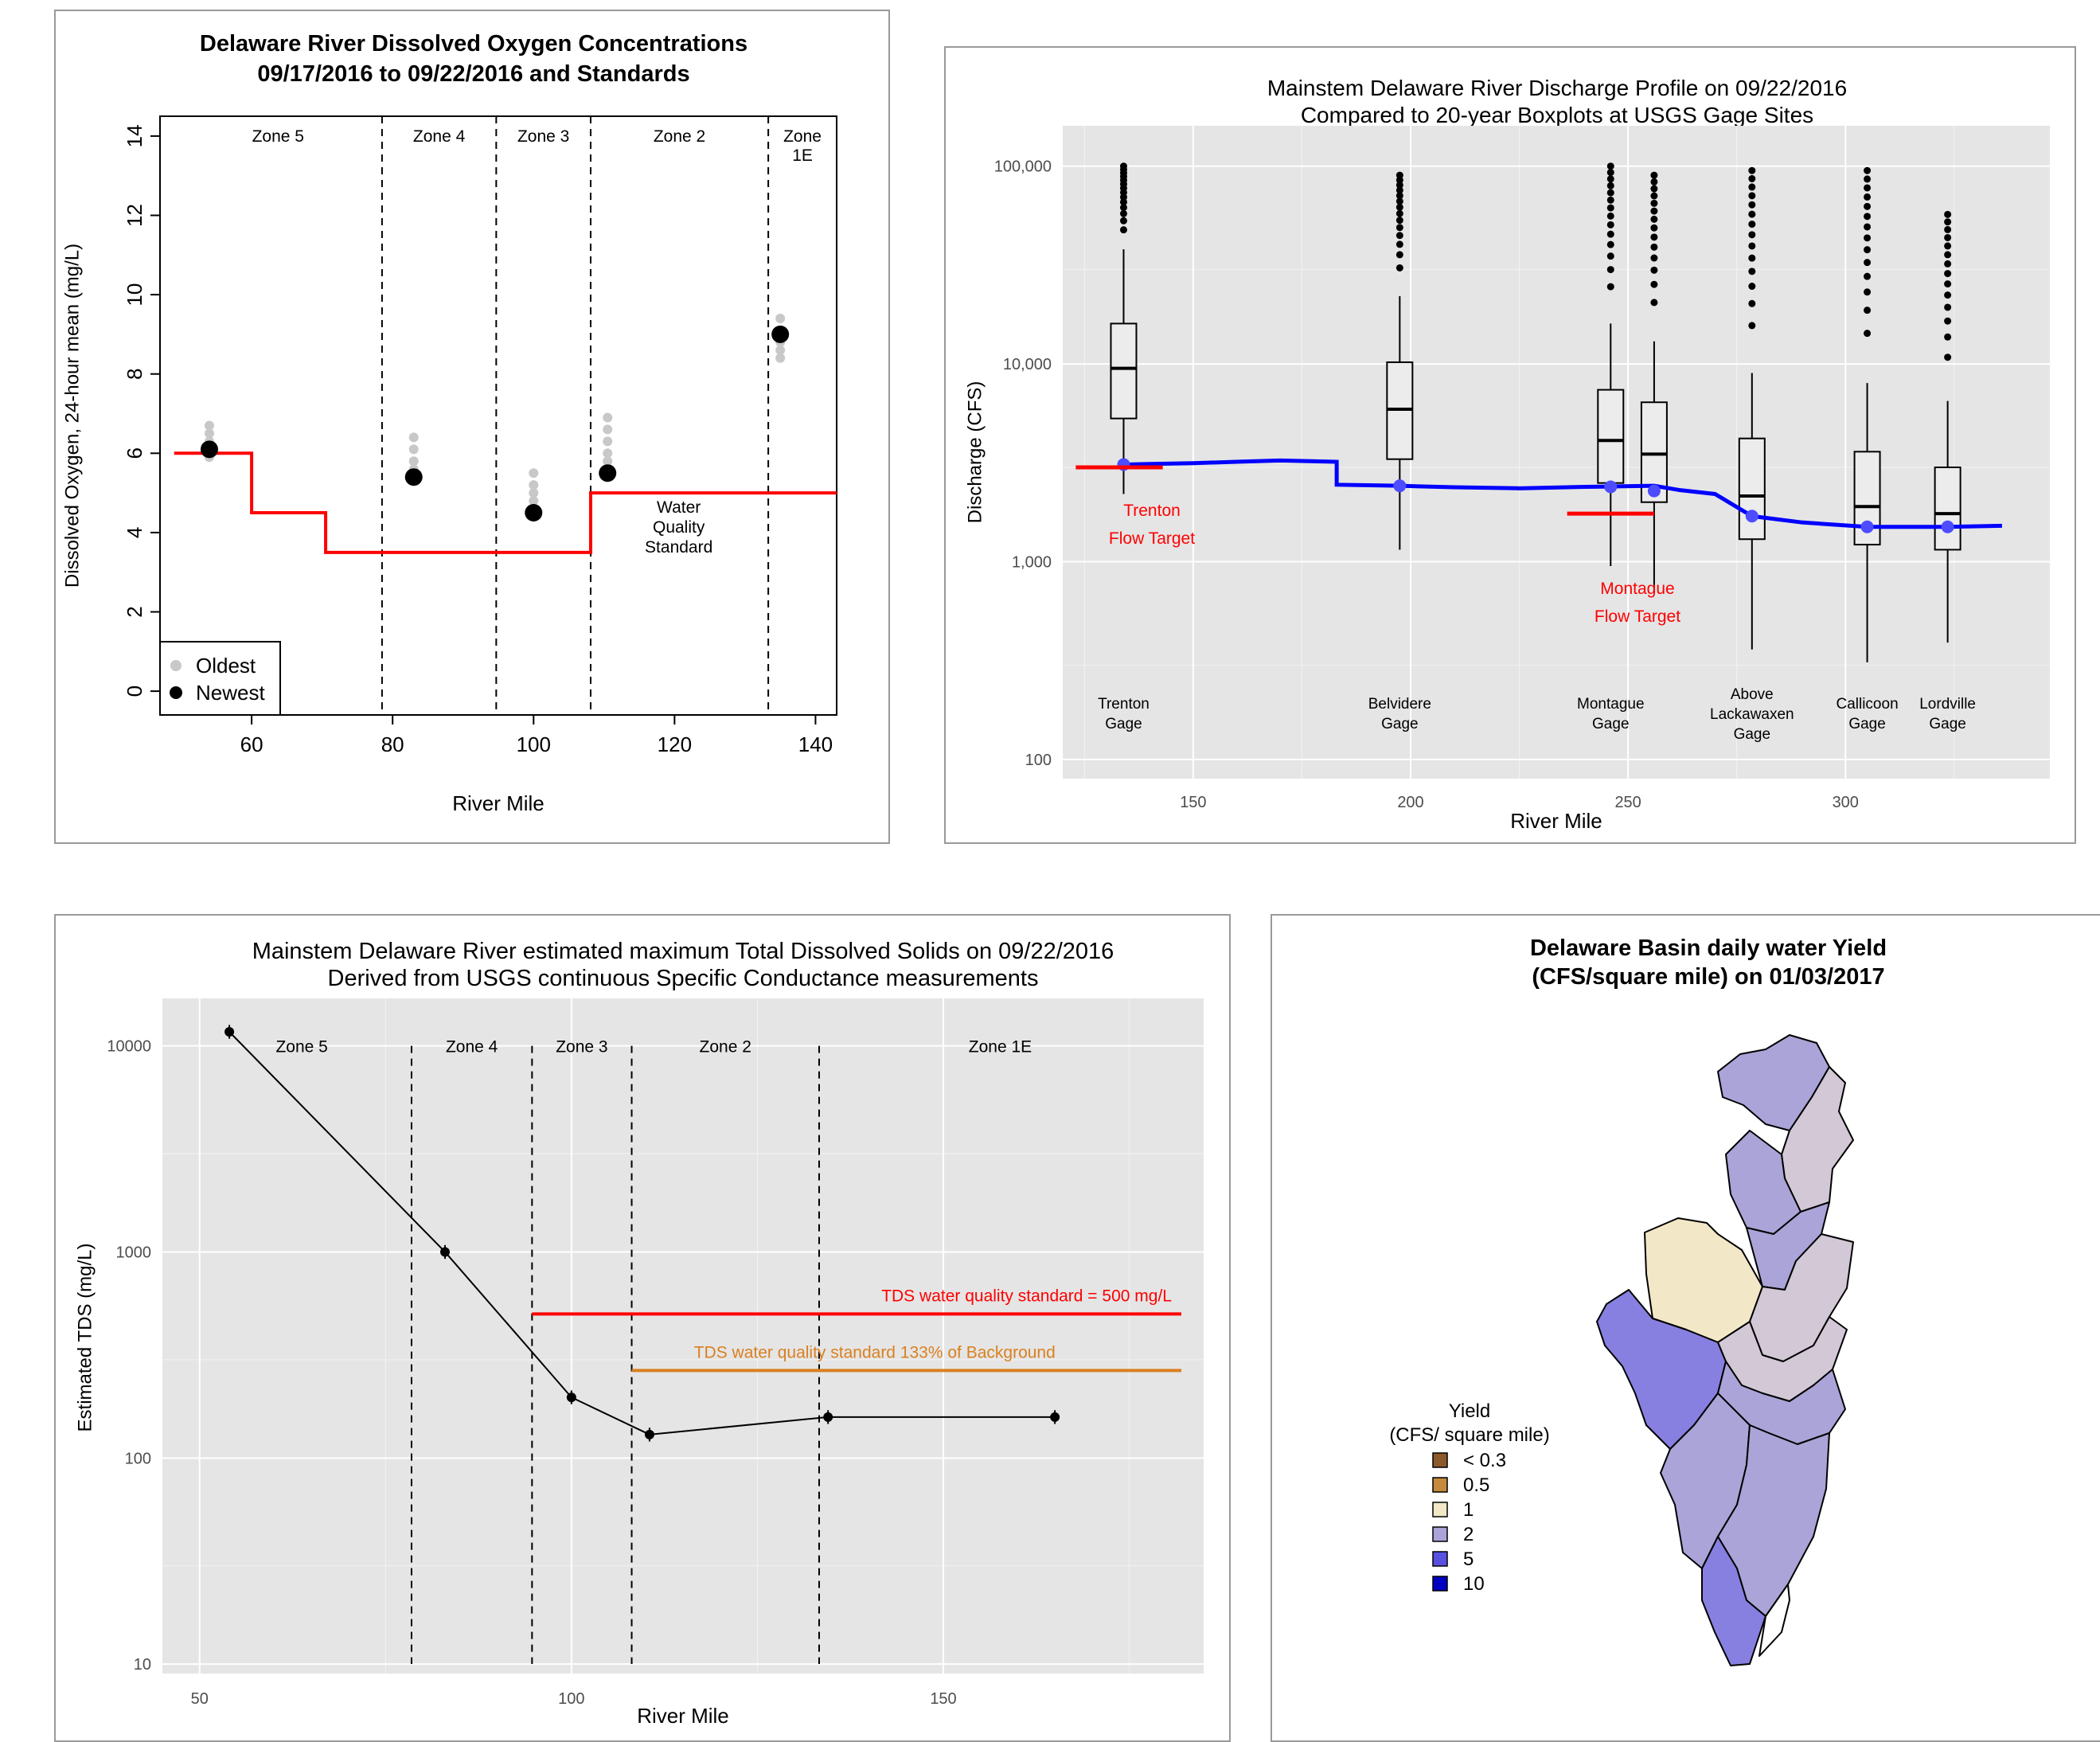  Describe the element at coordinates (1469, 1435) in the screenshot. I see `legend-title: (CFS/ square mile)` at that location.